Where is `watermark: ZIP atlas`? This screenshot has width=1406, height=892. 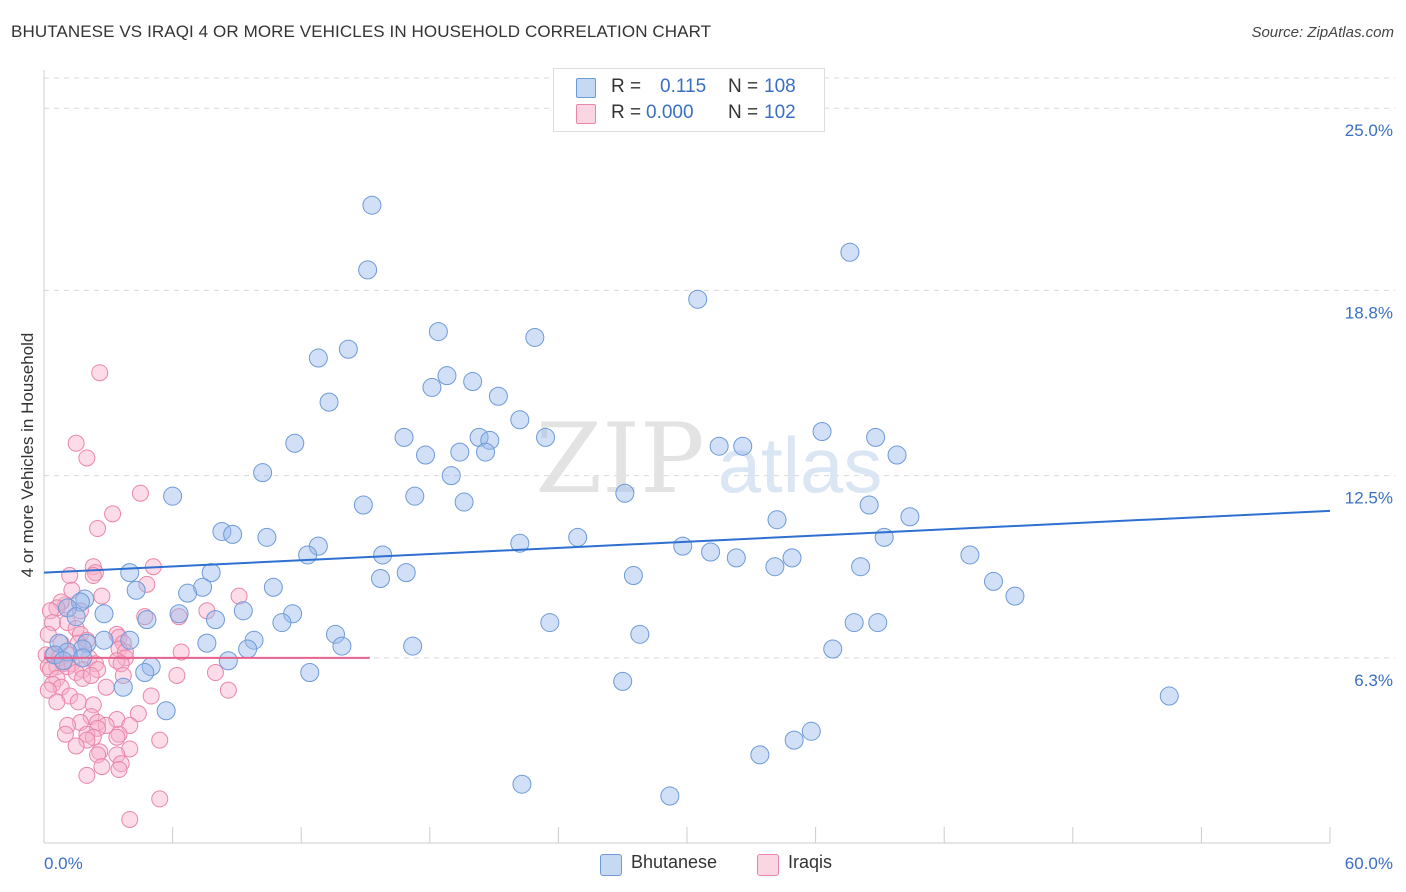
watermark: ZIP atlas is located at coordinates (708, 459).